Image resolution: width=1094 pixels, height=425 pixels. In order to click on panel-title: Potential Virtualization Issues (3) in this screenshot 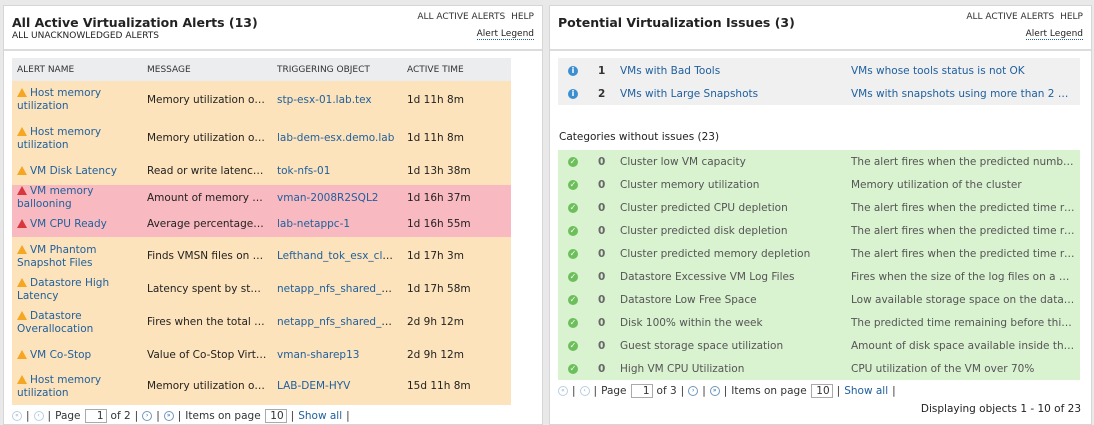, I will do `click(676, 22)`.